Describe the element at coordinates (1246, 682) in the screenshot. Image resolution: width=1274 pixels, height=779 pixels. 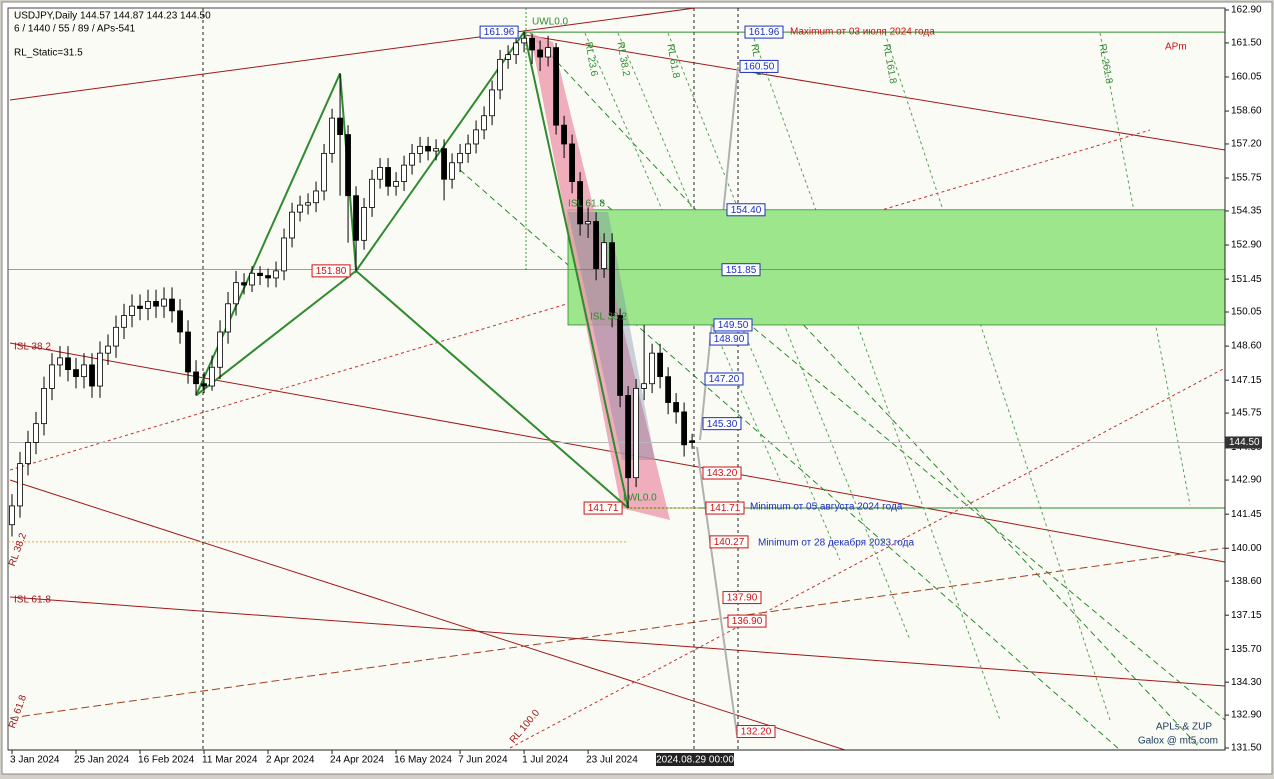
I see `y-tick-label: 134.30` at that location.